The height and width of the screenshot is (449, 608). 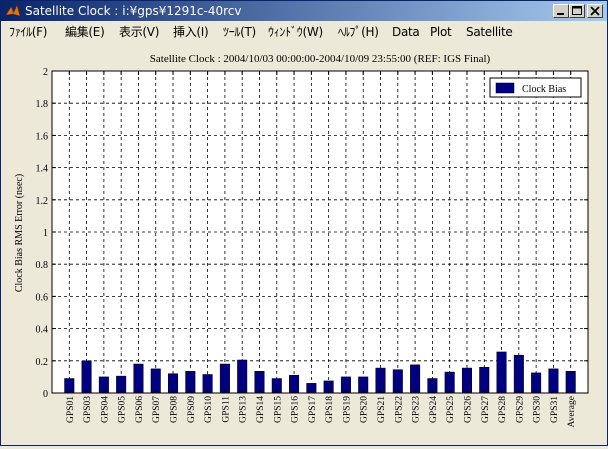 I want to click on y-tick-label: 2, so click(x=45, y=72).